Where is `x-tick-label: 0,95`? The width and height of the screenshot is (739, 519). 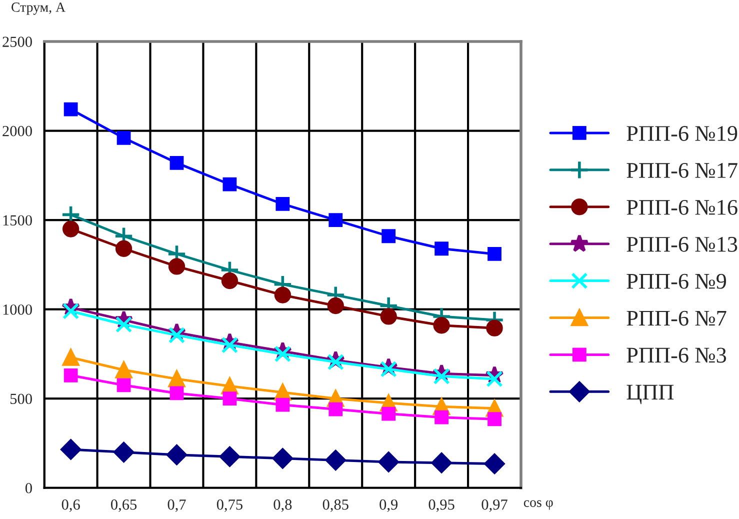 x-tick-label: 0,95 is located at coordinates (441, 505).